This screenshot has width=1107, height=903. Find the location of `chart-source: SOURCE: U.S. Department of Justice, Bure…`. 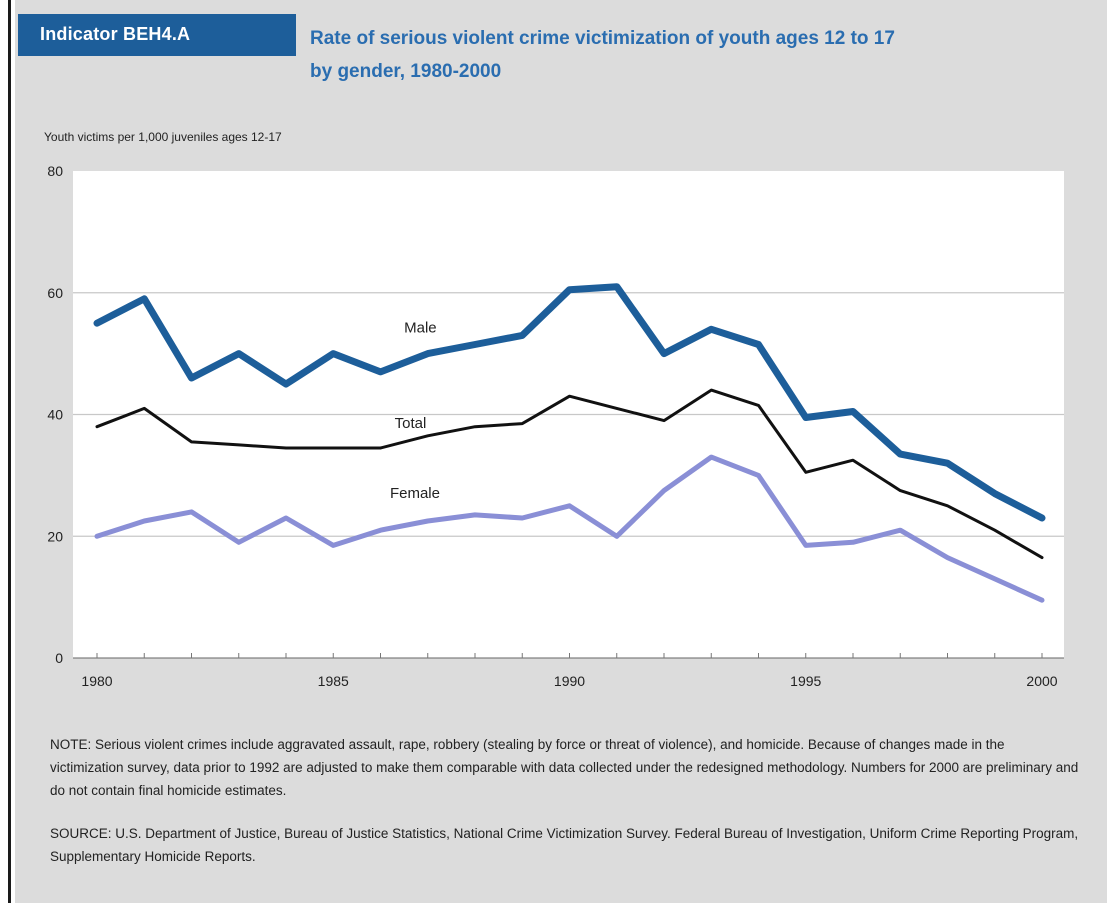

chart-source: SOURCE: U.S. Department of Justice, Bure… is located at coordinates (564, 845).